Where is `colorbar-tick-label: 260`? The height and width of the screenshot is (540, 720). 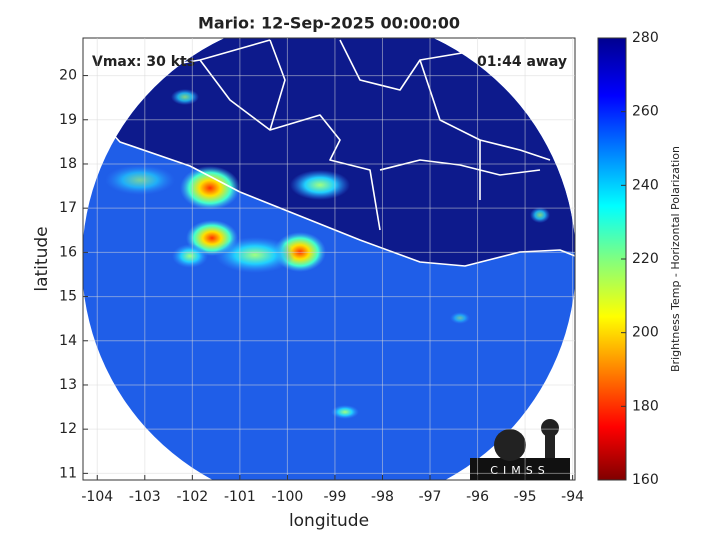
colorbar-tick-label: 260 is located at coordinates (645, 112).